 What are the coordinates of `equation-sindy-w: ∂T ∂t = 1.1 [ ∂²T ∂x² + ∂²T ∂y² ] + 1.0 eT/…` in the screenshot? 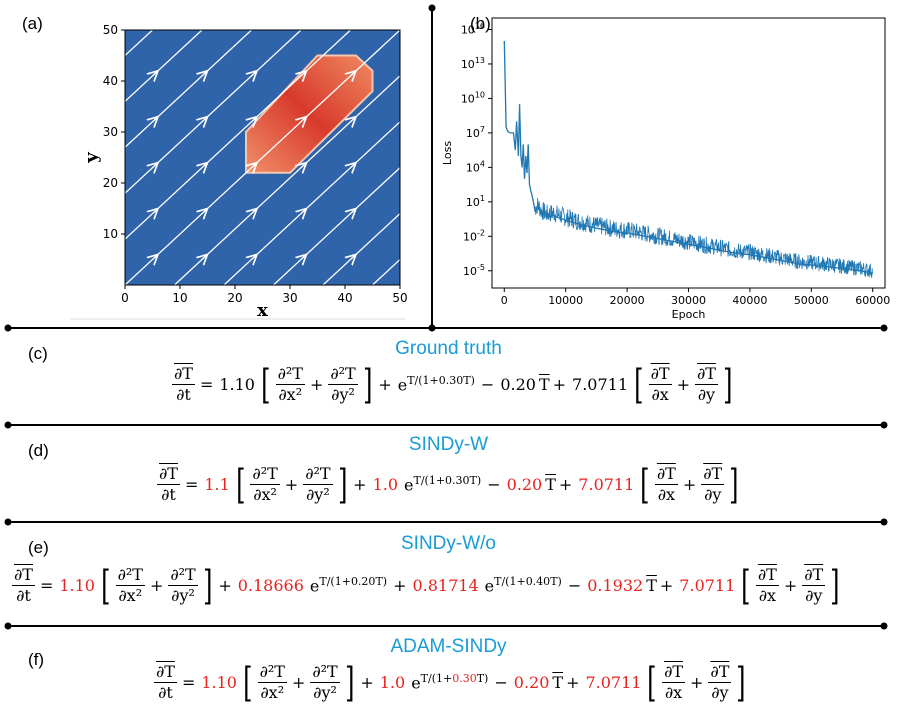 It's located at (448, 484).